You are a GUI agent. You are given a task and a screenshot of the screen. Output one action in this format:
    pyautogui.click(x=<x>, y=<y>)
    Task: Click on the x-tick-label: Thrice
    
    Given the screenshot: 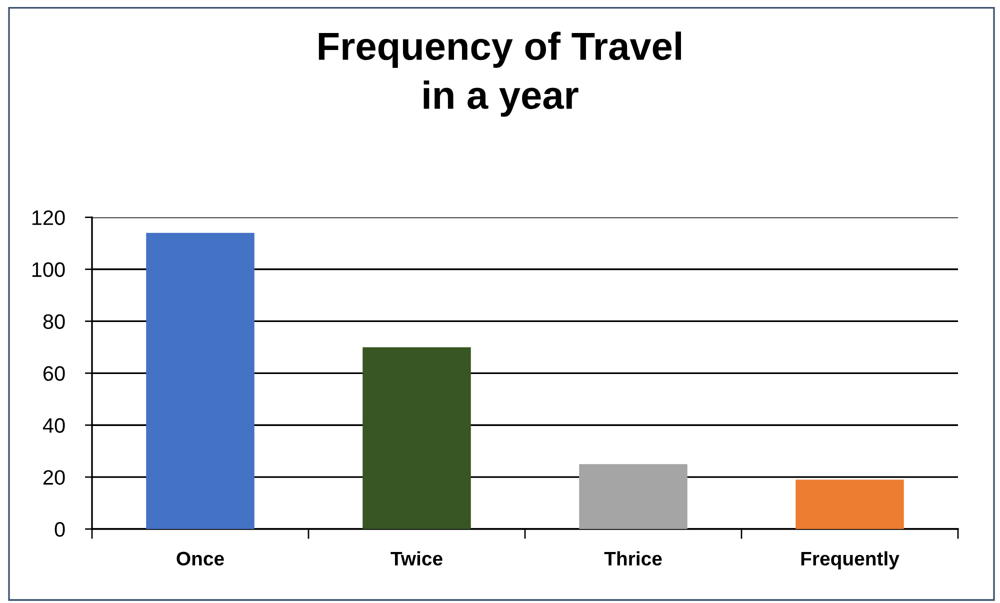 What is the action you would take?
    pyautogui.click(x=633, y=558)
    